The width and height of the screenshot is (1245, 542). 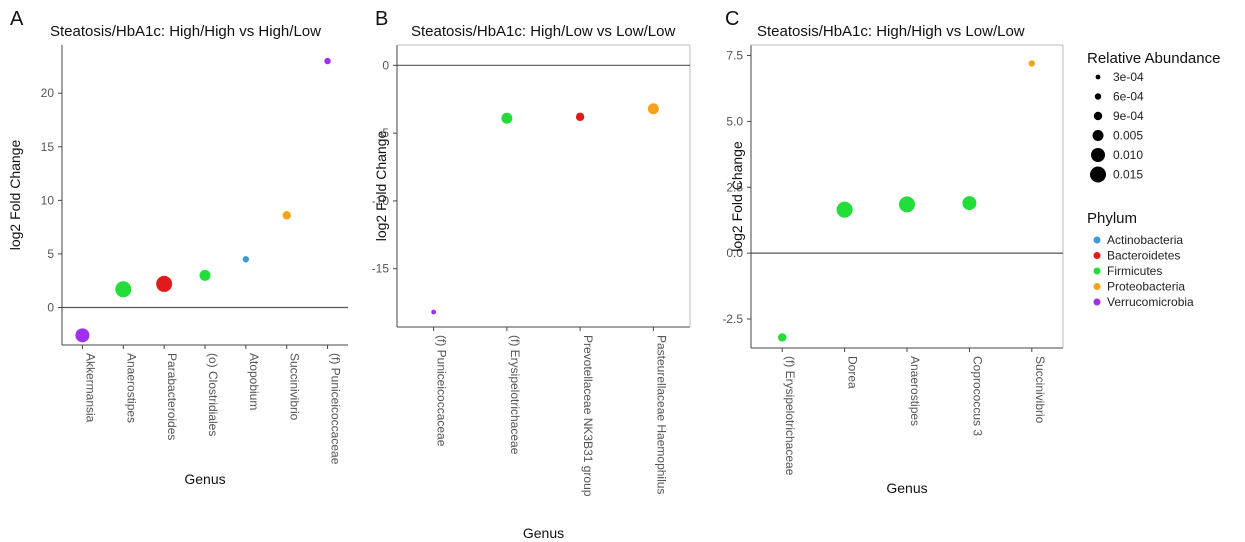 I want to click on x-tick-label: Akkermansia, so click(x=90, y=388).